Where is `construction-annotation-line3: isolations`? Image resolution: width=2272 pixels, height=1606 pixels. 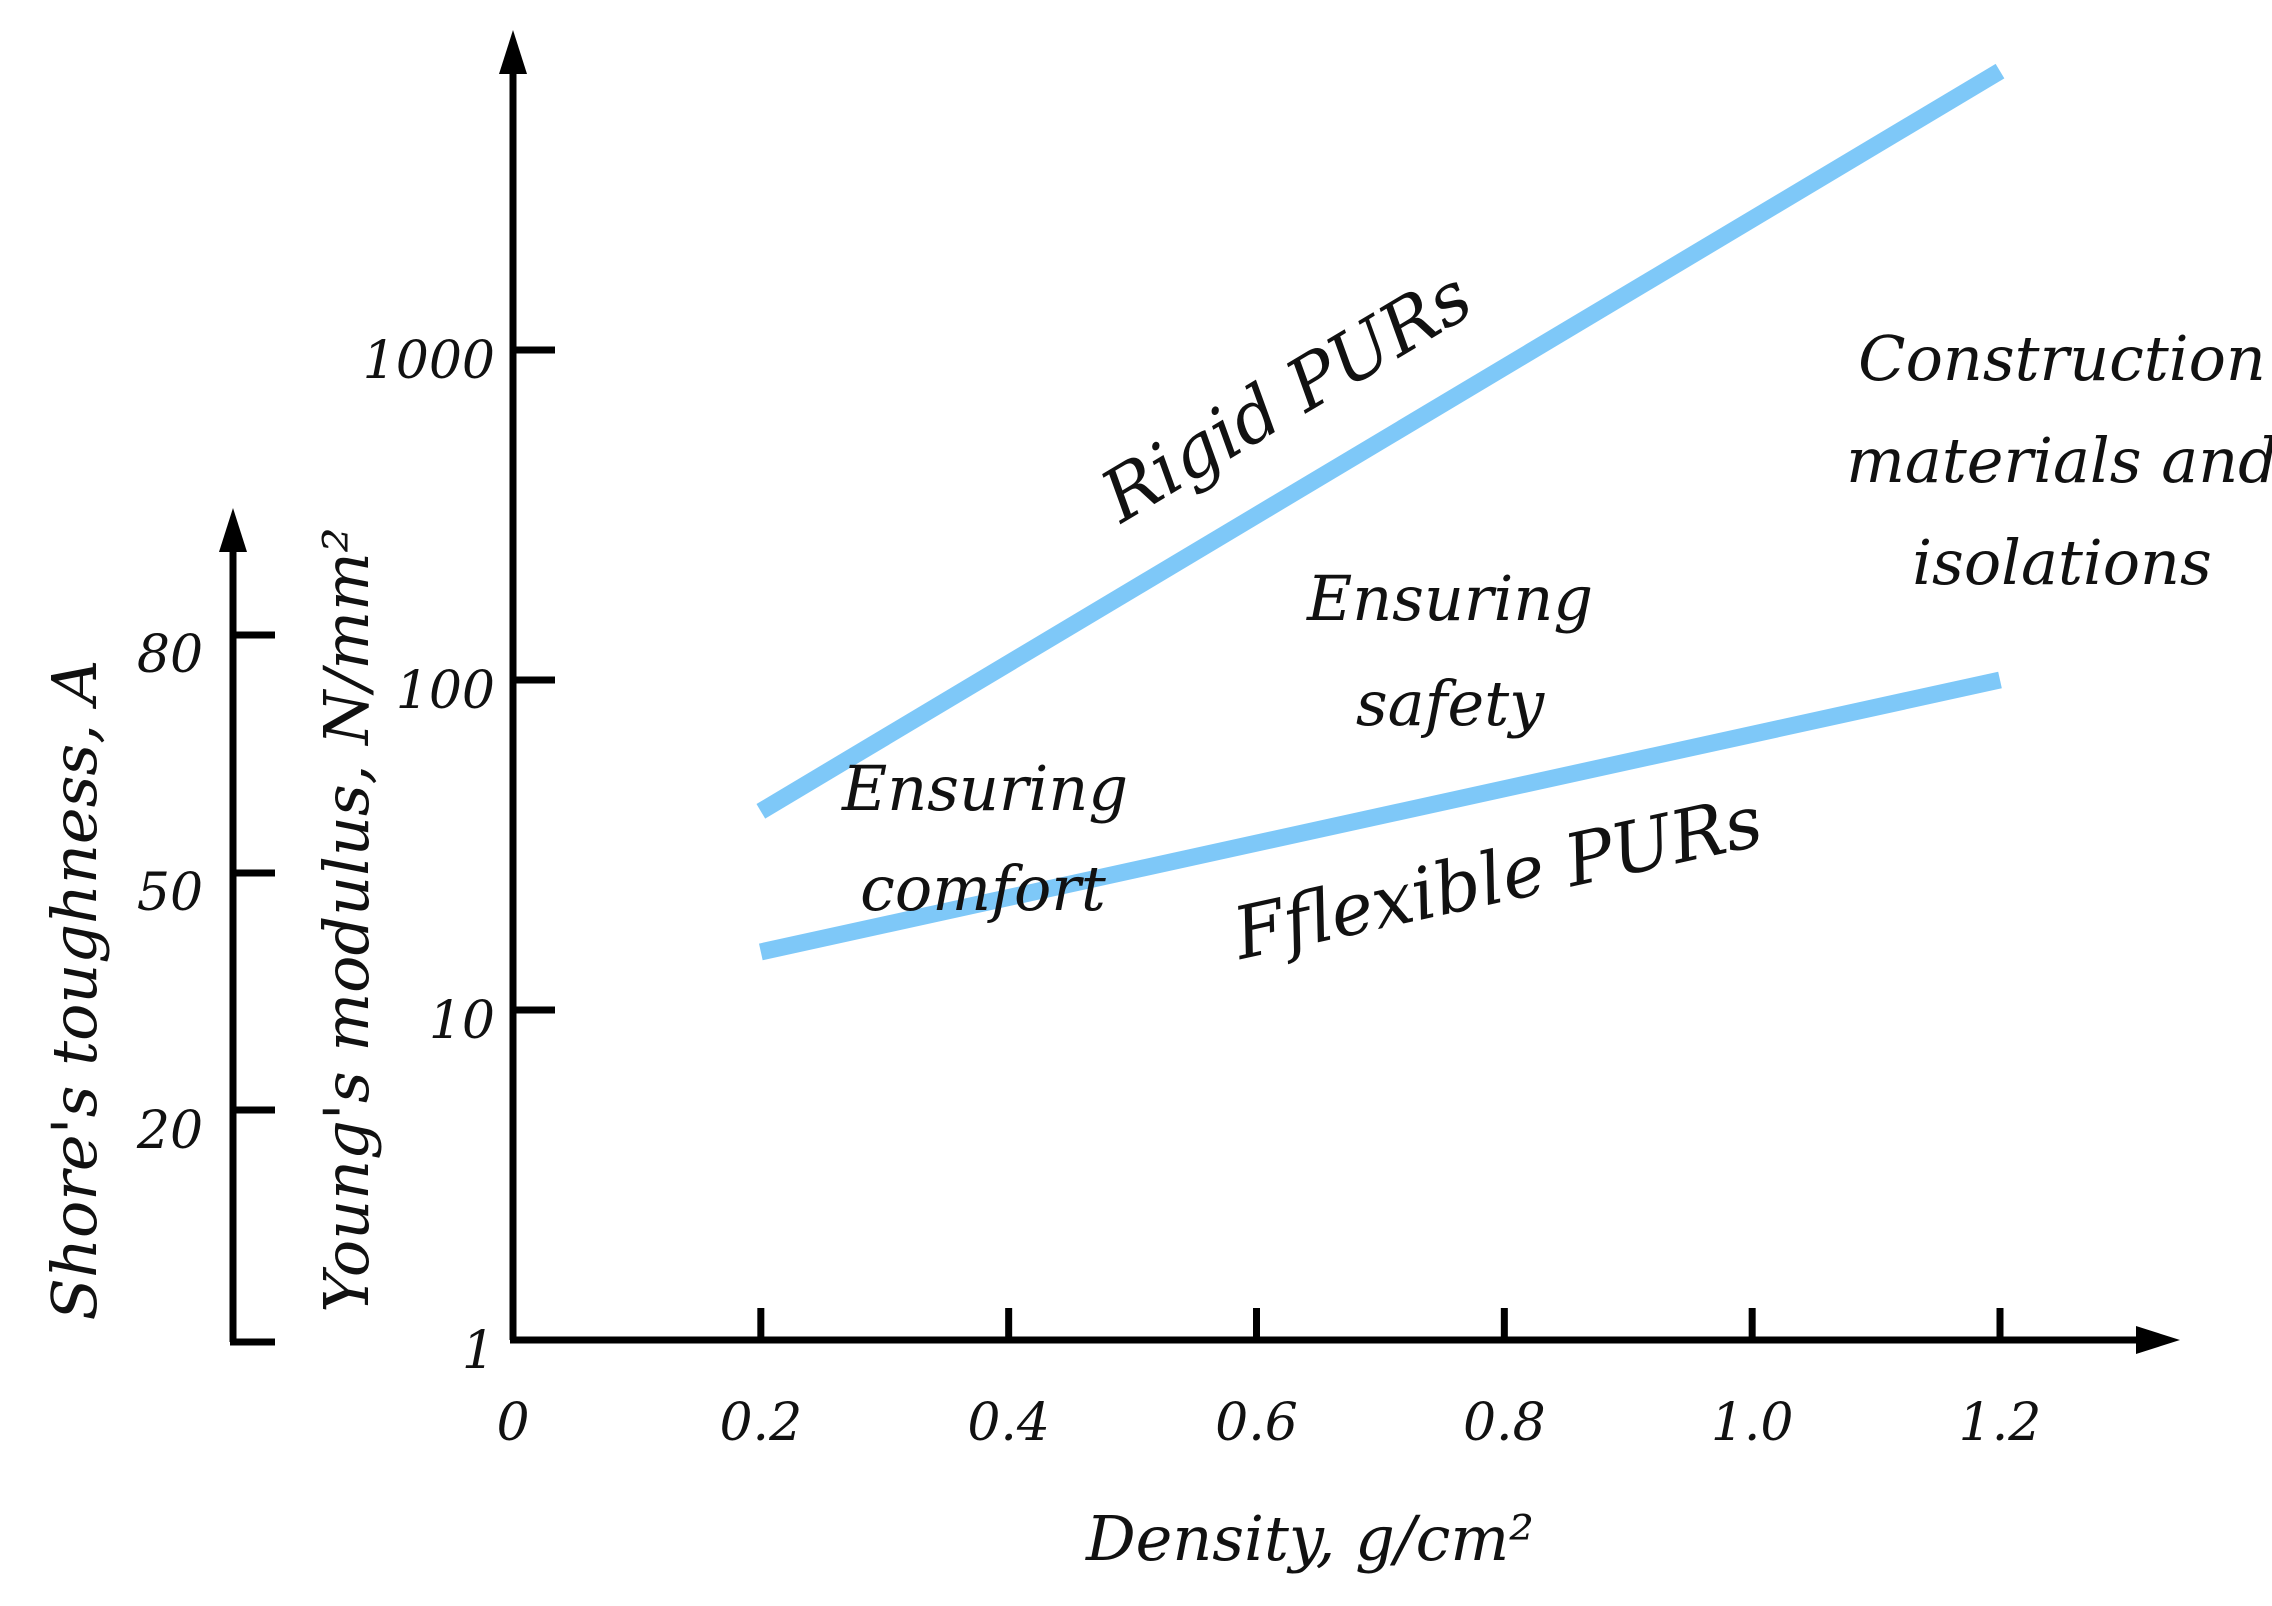 construction-annotation-line3: isolations is located at coordinates (2062, 562).